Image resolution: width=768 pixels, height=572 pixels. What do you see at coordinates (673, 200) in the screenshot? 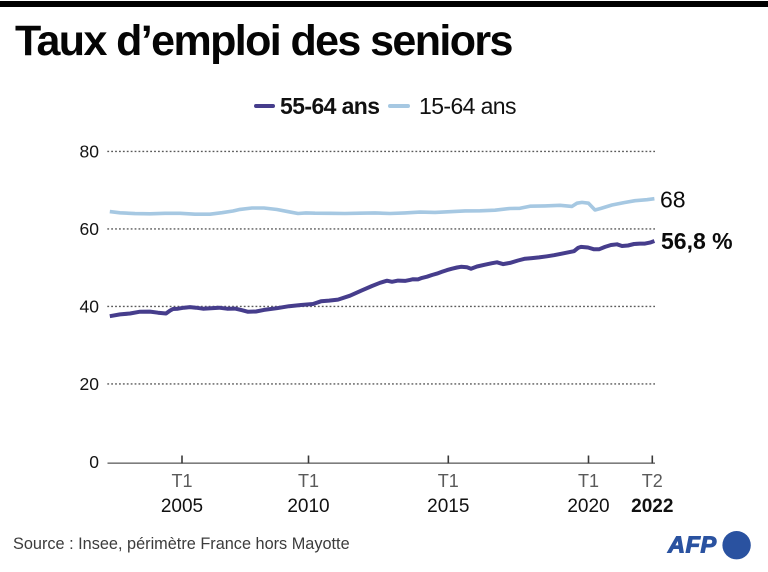
I see `svg-text: 68` at bounding box center [673, 200].